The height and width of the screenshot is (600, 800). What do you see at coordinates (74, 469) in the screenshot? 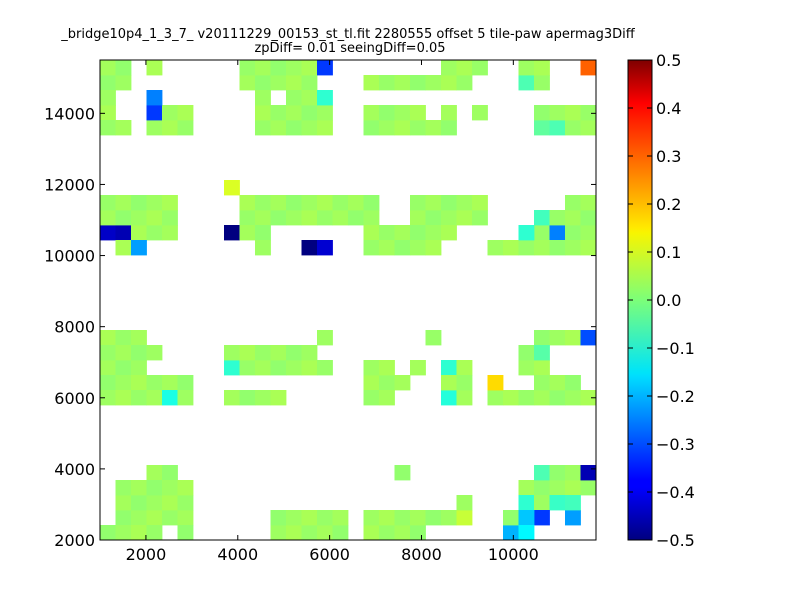
I see `y-tick-label: 4000` at bounding box center [74, 469].